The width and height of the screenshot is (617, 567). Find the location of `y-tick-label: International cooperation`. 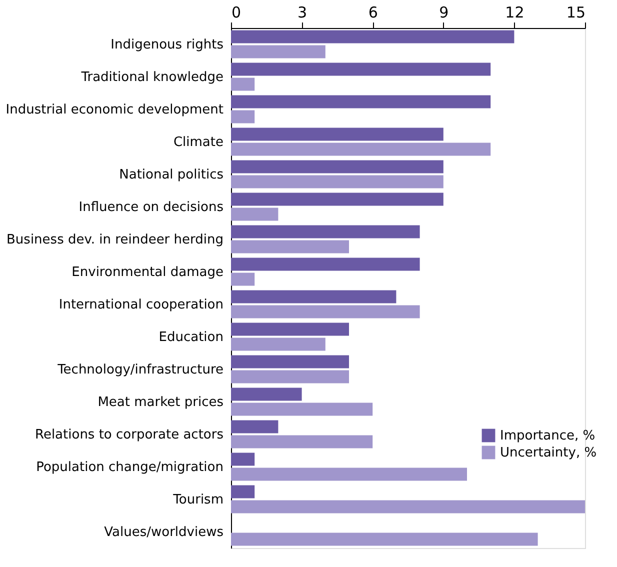

y-tick-label: International cooperation is located at coordinates (141, 304).